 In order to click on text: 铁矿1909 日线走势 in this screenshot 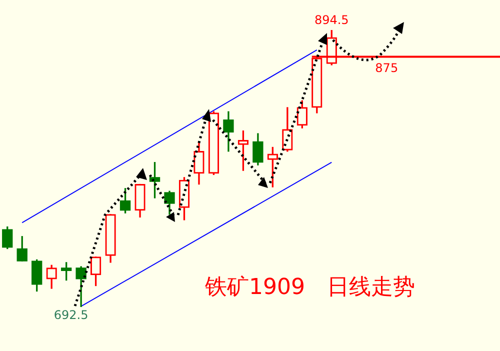, I will do `click(310, 288)`.